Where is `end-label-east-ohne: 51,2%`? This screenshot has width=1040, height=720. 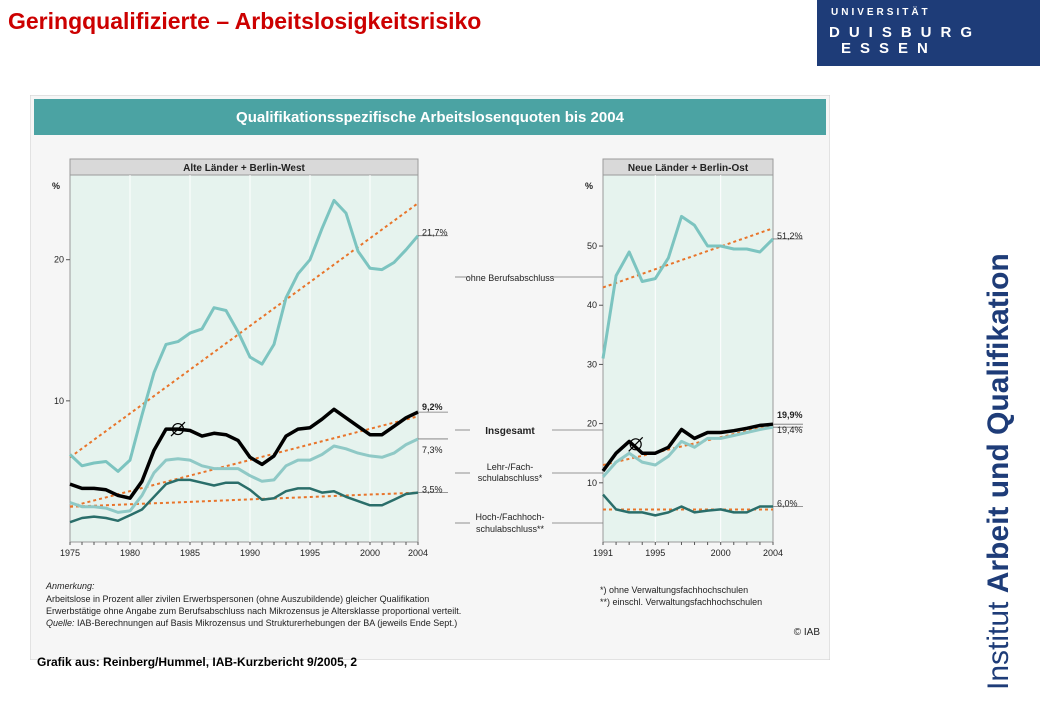 end-label-east-ohne: 51,2% is located at coordinates (790, 236).